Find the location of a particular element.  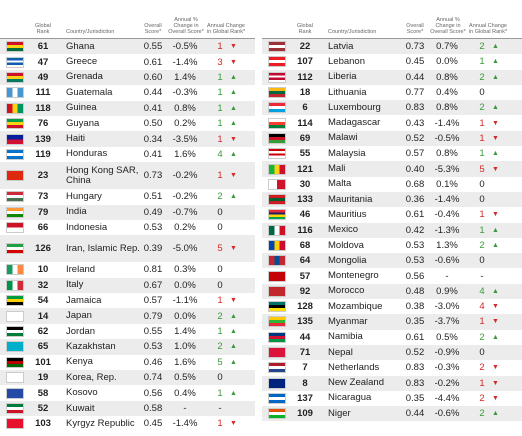

rank: 114 is located at coordinates (305, 123).